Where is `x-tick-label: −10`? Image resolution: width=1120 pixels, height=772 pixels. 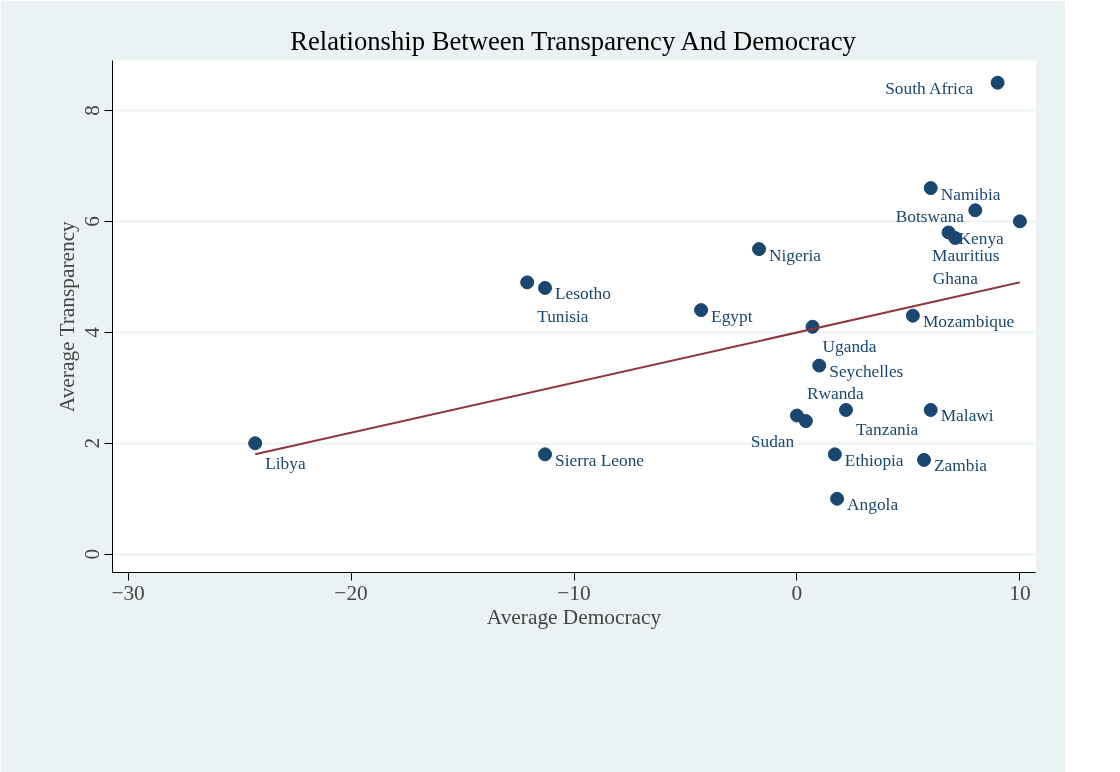 x-tick-label: −10 is located at coordinates (574, 592).